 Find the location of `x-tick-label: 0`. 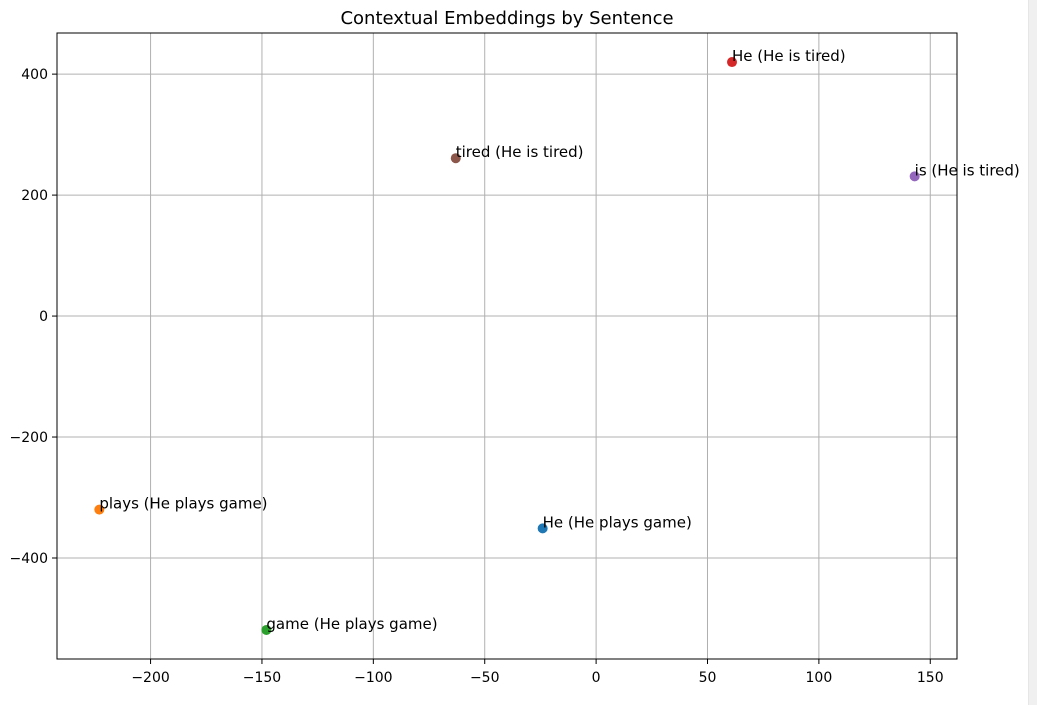

x-tick-label: 0 is located at coordinates (596, 678).